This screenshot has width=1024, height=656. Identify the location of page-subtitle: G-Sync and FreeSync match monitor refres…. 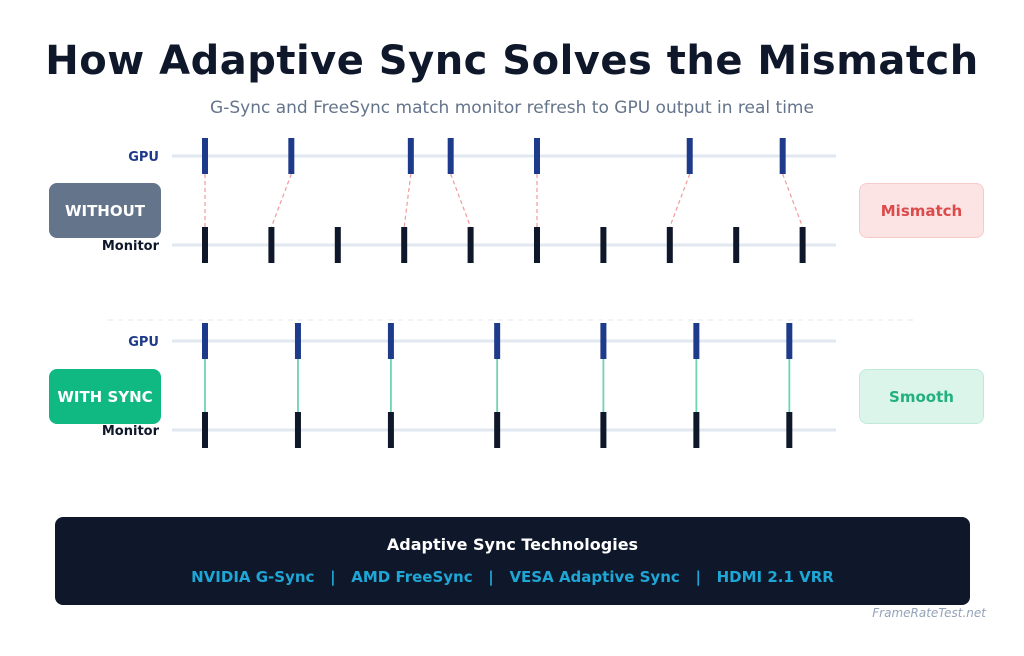
(512, 108).